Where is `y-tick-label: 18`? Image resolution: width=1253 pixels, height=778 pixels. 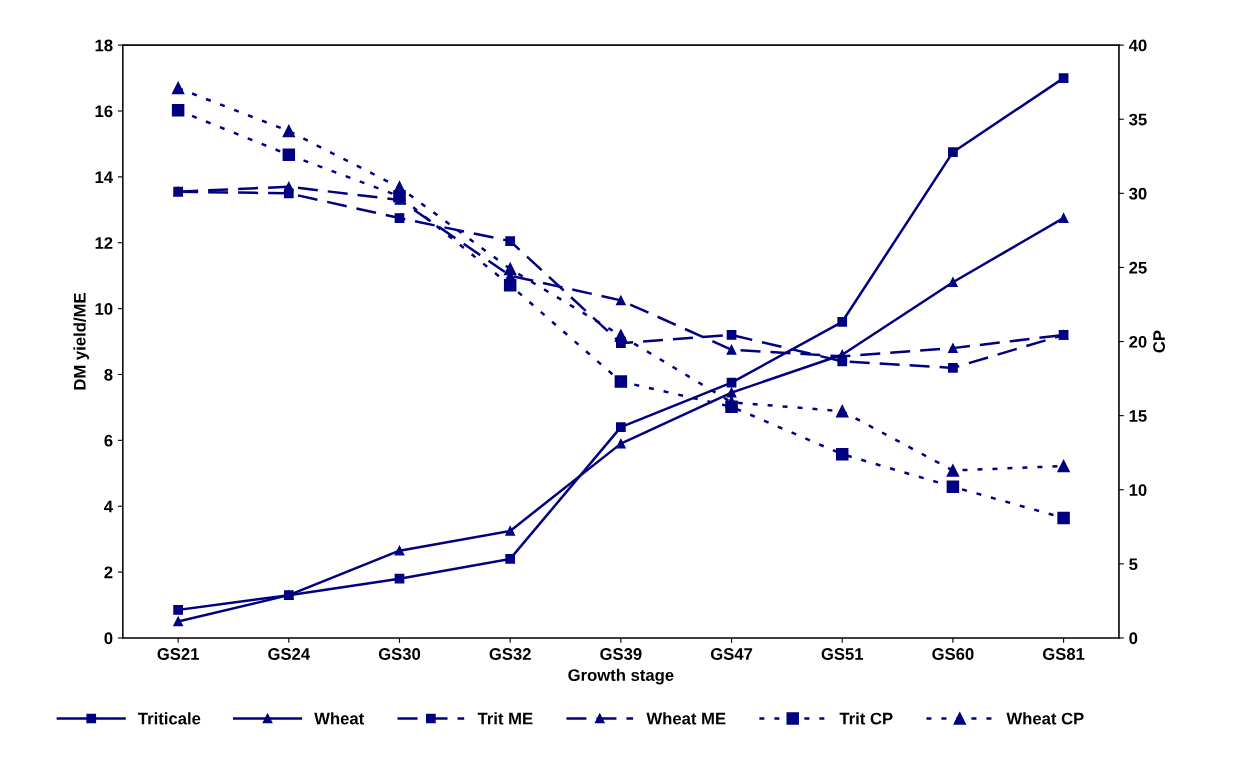
y-tick-label: 18 is located at coordinates (104, 45).